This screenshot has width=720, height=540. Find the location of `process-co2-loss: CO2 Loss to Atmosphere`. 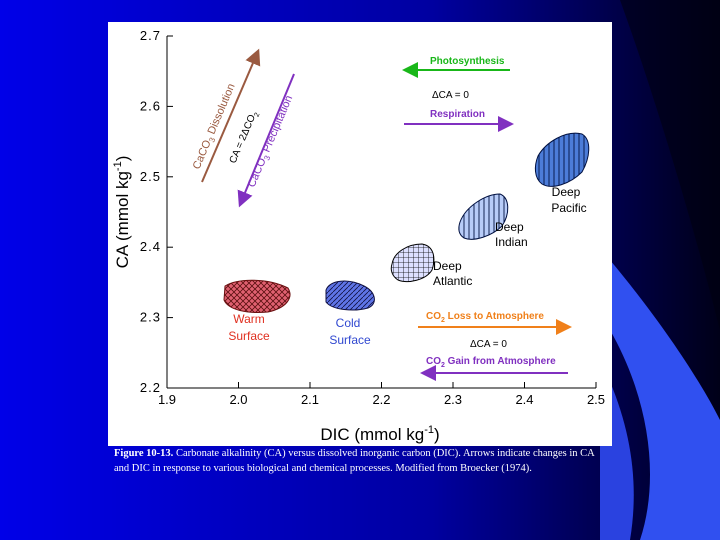

process-co2-loss: CO2 Loss to Atmosphere is located at coordinates (495, 323).